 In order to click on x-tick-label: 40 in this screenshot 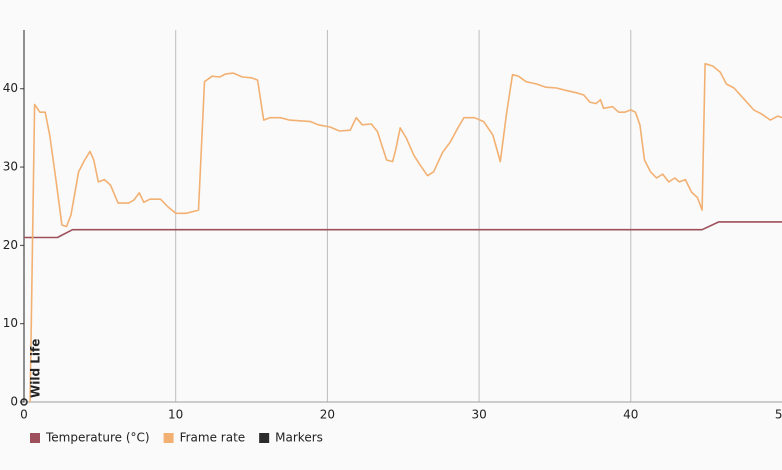, I will do `click(630, 415)`.